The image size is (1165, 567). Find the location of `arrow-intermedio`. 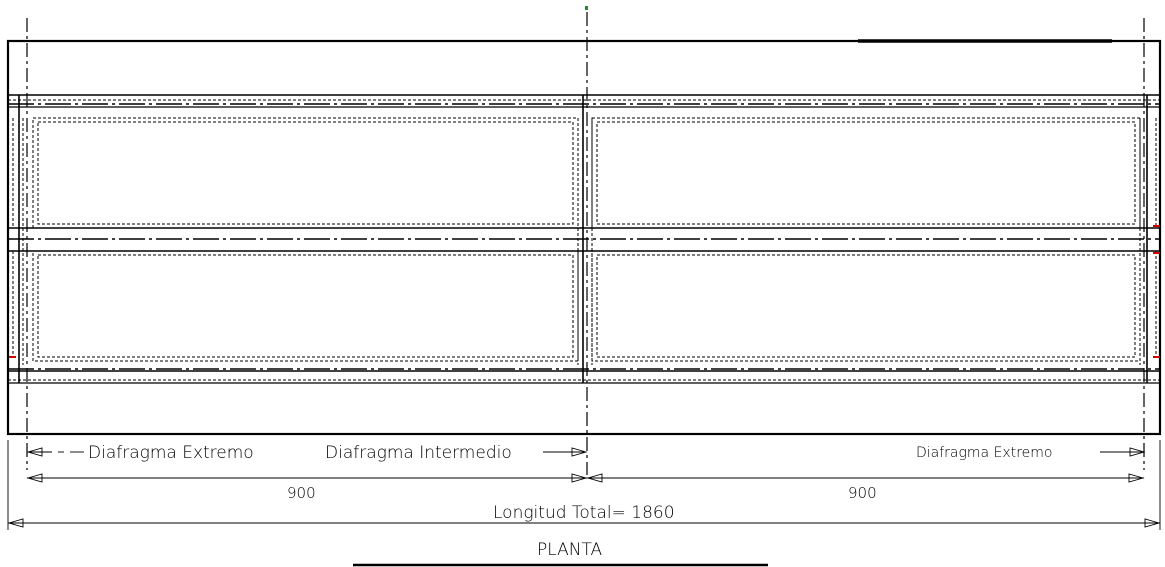

arrow-intermedio is located at coordinates (579, 452).